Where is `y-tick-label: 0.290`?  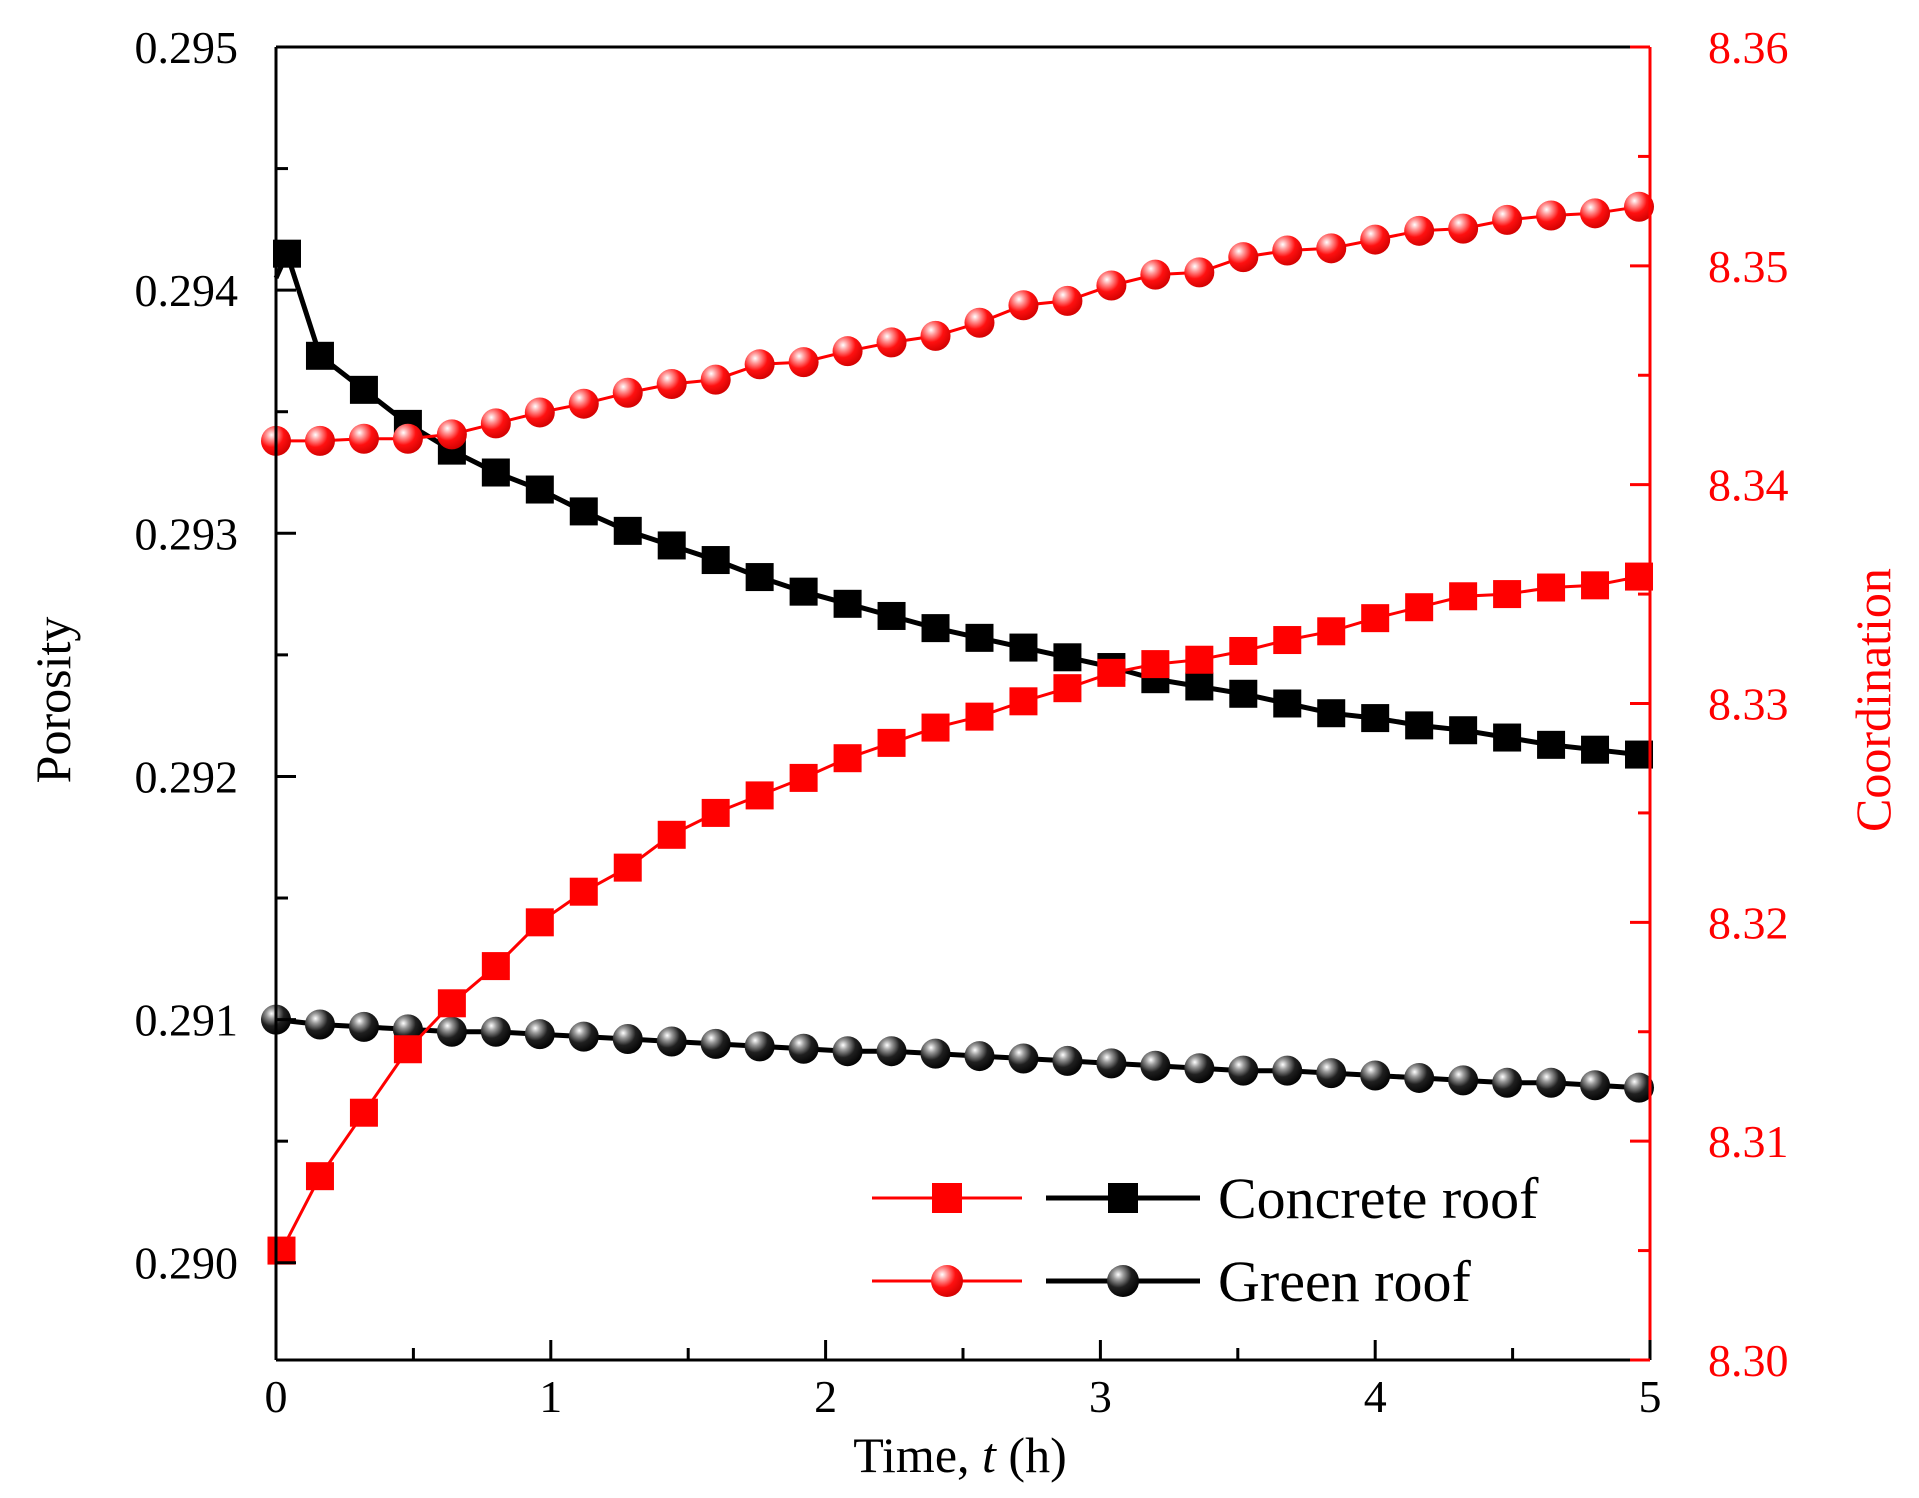 y-tick-label: 0.290 is located at coordinates (187, 1263).